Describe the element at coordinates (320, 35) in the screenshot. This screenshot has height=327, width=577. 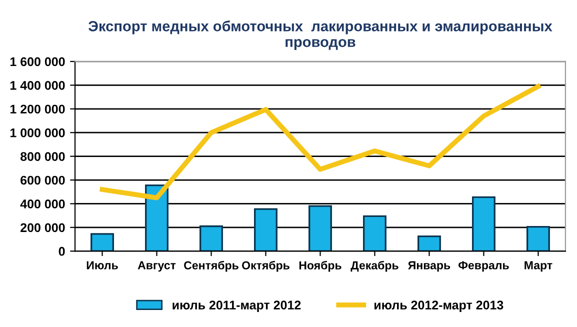
I see `chart-title: Экспорт медных обмоточных лакированных и эмалированных проводов` at that location.